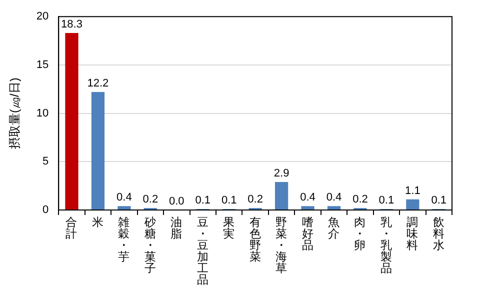 The image size is (480, 288). What do you see at coordinates (334, 228) in the screenshot?
I see `x-tick-label: 魚介` at bounding box center [334, 228].